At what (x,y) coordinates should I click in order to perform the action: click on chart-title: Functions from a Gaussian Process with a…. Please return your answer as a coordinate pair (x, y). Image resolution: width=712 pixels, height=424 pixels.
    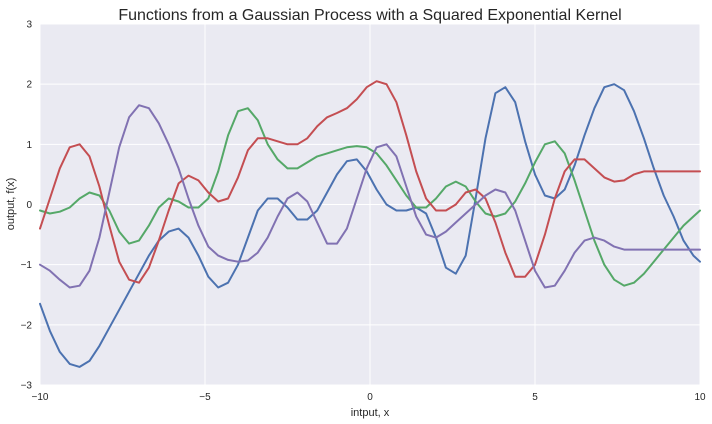
    Looking at the image, I should click on (369, 15).